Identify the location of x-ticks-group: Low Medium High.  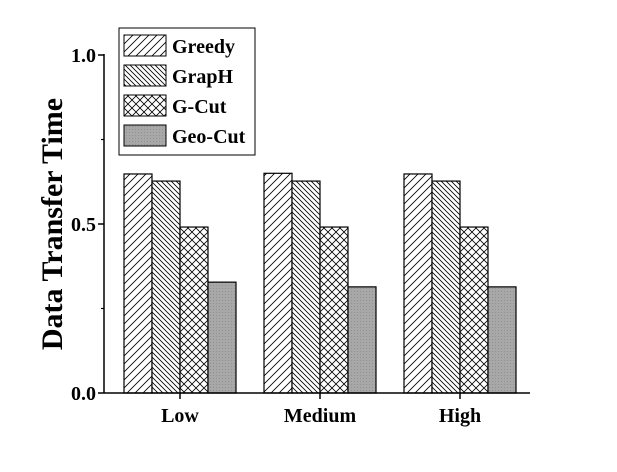
(321, 410).